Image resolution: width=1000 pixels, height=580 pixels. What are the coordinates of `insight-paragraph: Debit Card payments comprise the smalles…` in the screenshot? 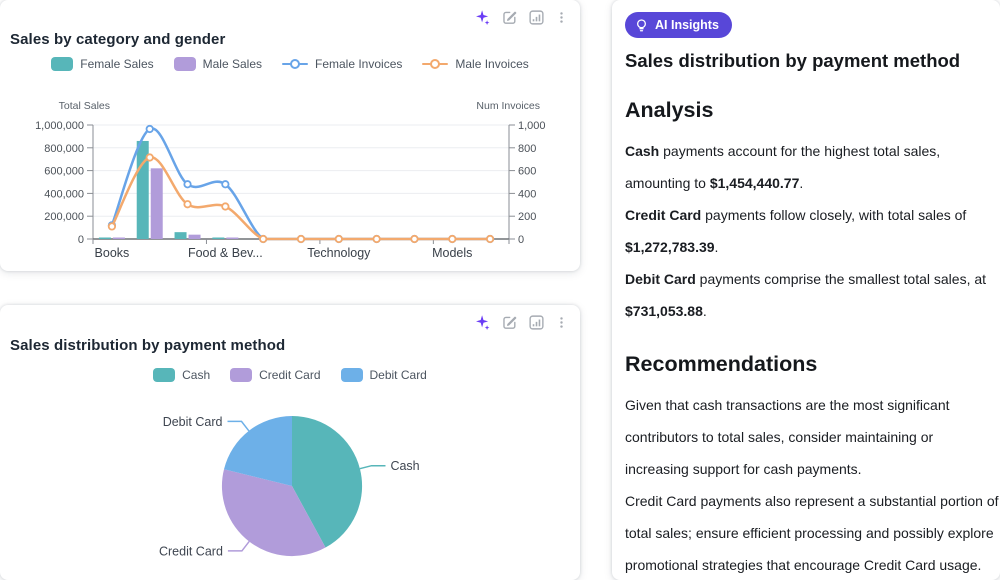 It's located at (806, 295).